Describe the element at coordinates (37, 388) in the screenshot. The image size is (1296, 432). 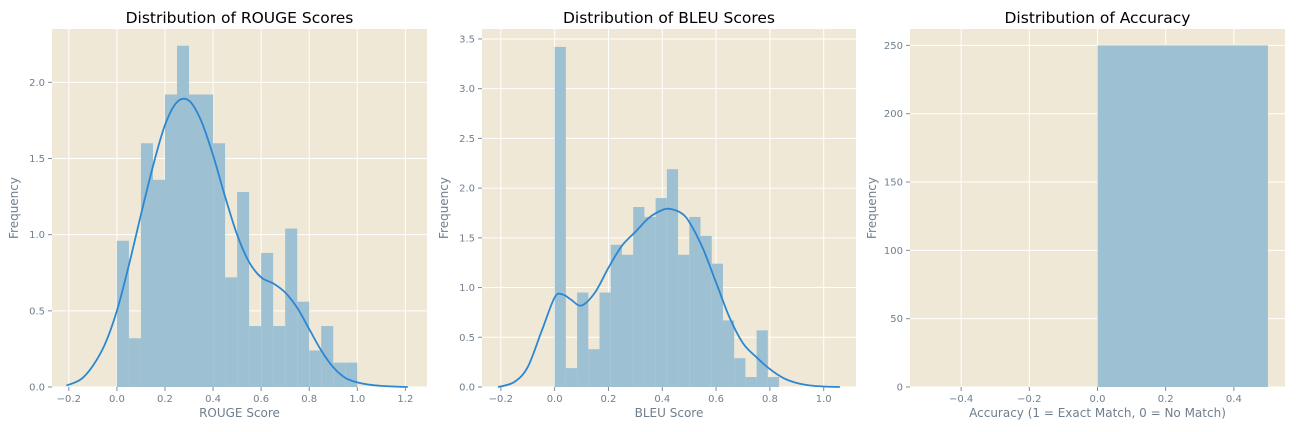
I see `rouge-y-tick-label-0: 0.0` at that location.